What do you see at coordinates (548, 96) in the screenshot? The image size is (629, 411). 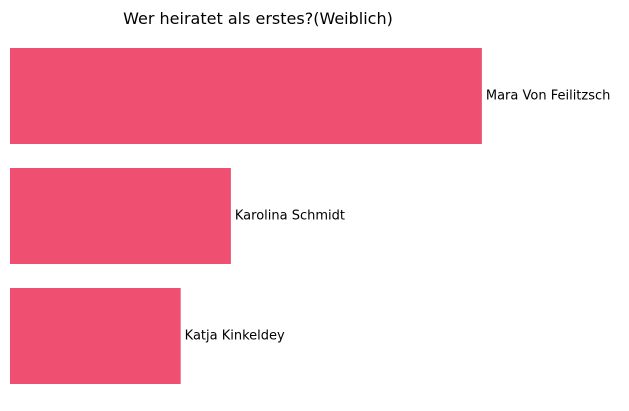 I see `bar-label: Mara Von Feilitzsch` at bounding box center [548, 96].